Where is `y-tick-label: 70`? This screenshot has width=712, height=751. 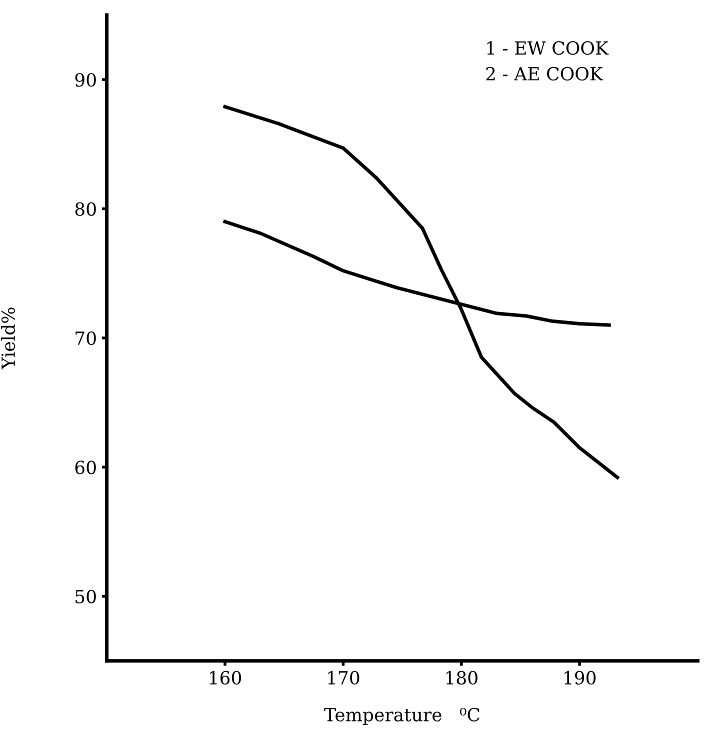 y-tick-label: 70 is located at coordinates (86, 338).